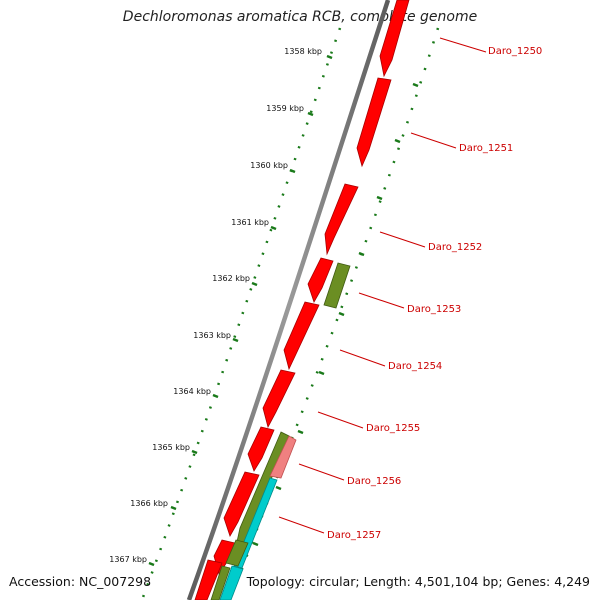  Describe the element at coordinates (354, 535) in the screenshot. I see `gene-label: Daro_1257` at that location.